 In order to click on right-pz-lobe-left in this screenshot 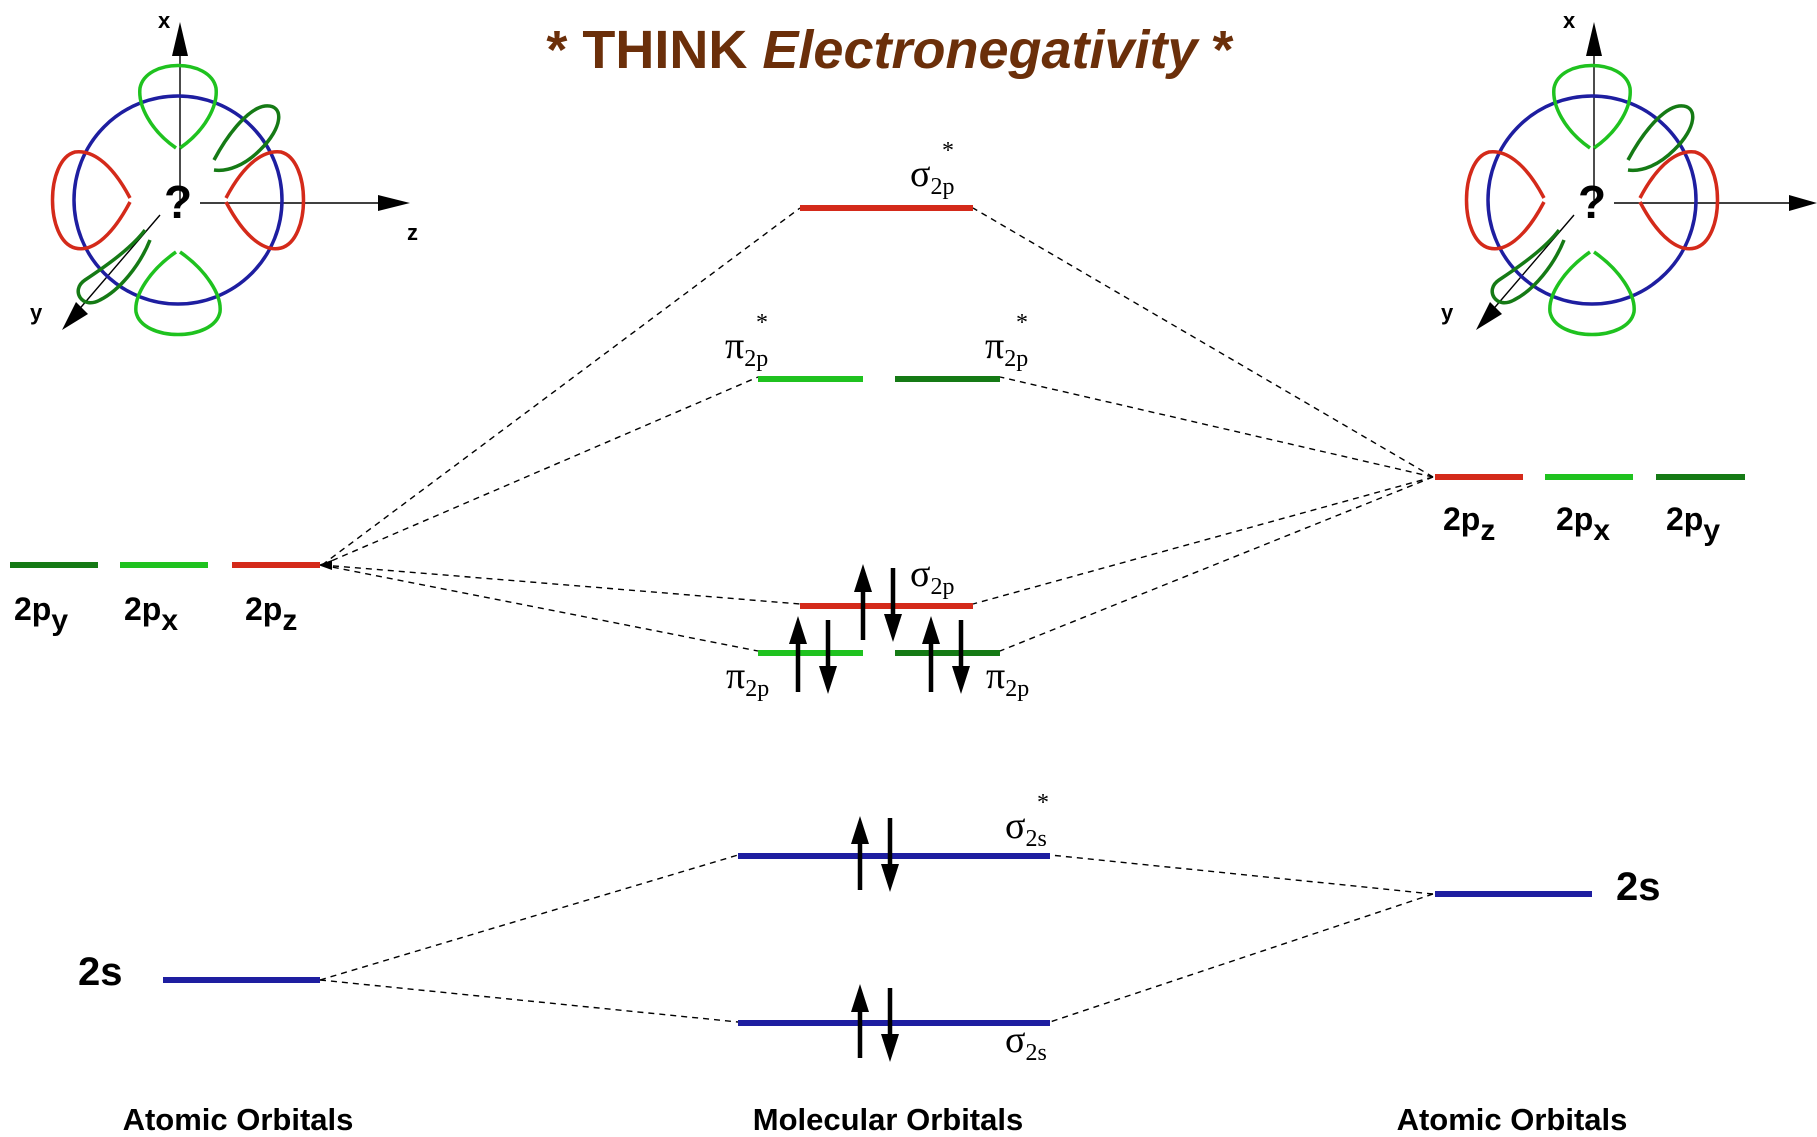, I will do `click(1505, 200)`.